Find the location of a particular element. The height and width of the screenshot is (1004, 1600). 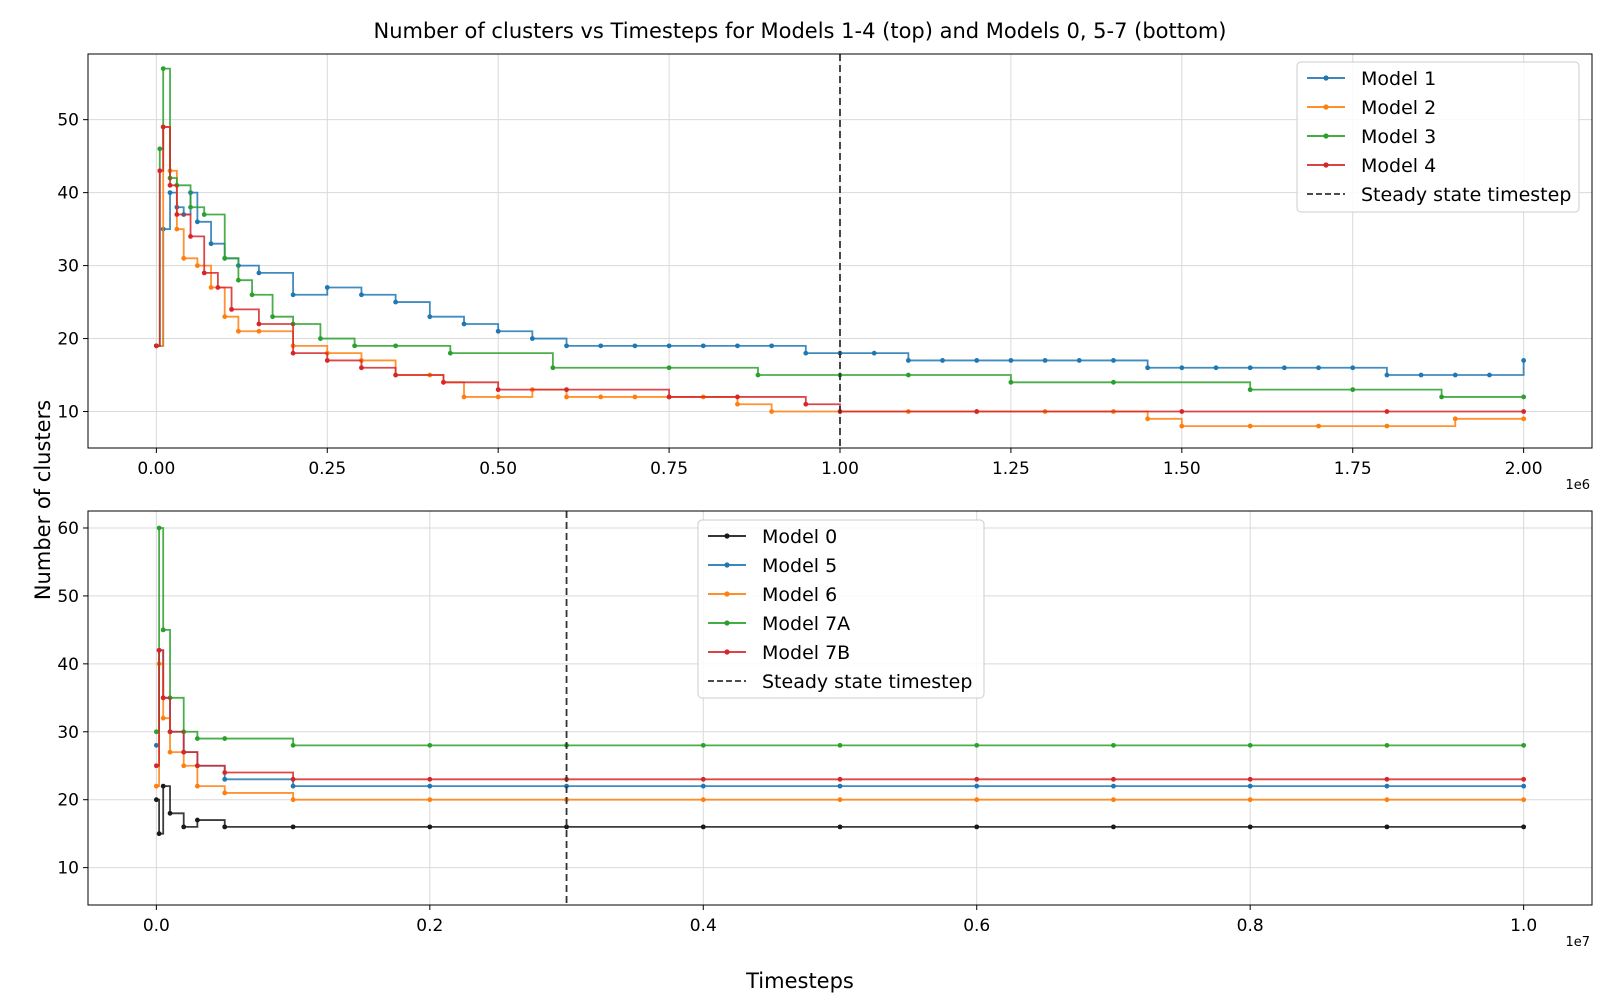

x-tick-label: 1.50 is located at coordinates (1182, 469).